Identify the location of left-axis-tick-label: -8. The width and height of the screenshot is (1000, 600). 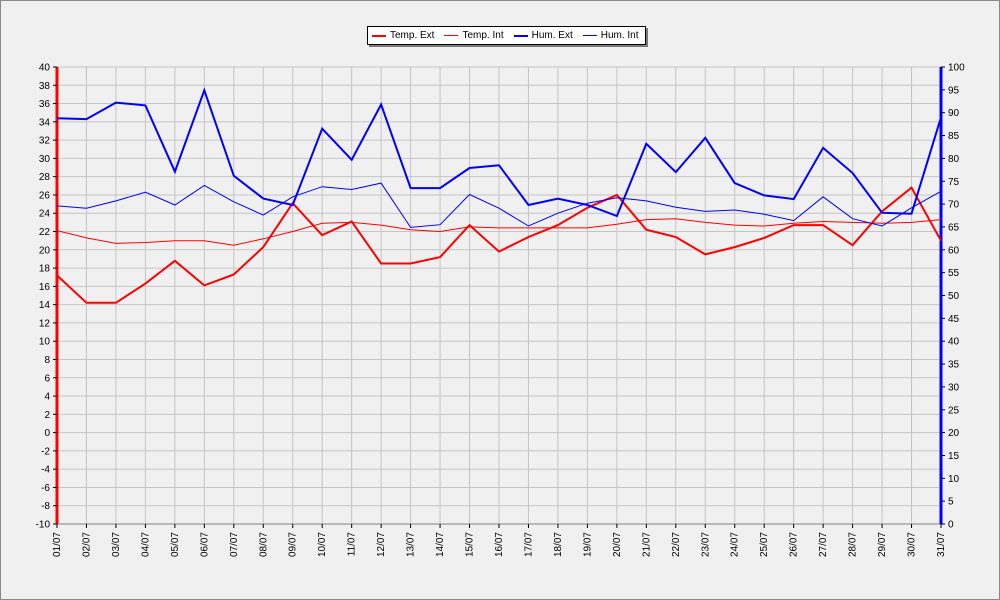
(45, 506).